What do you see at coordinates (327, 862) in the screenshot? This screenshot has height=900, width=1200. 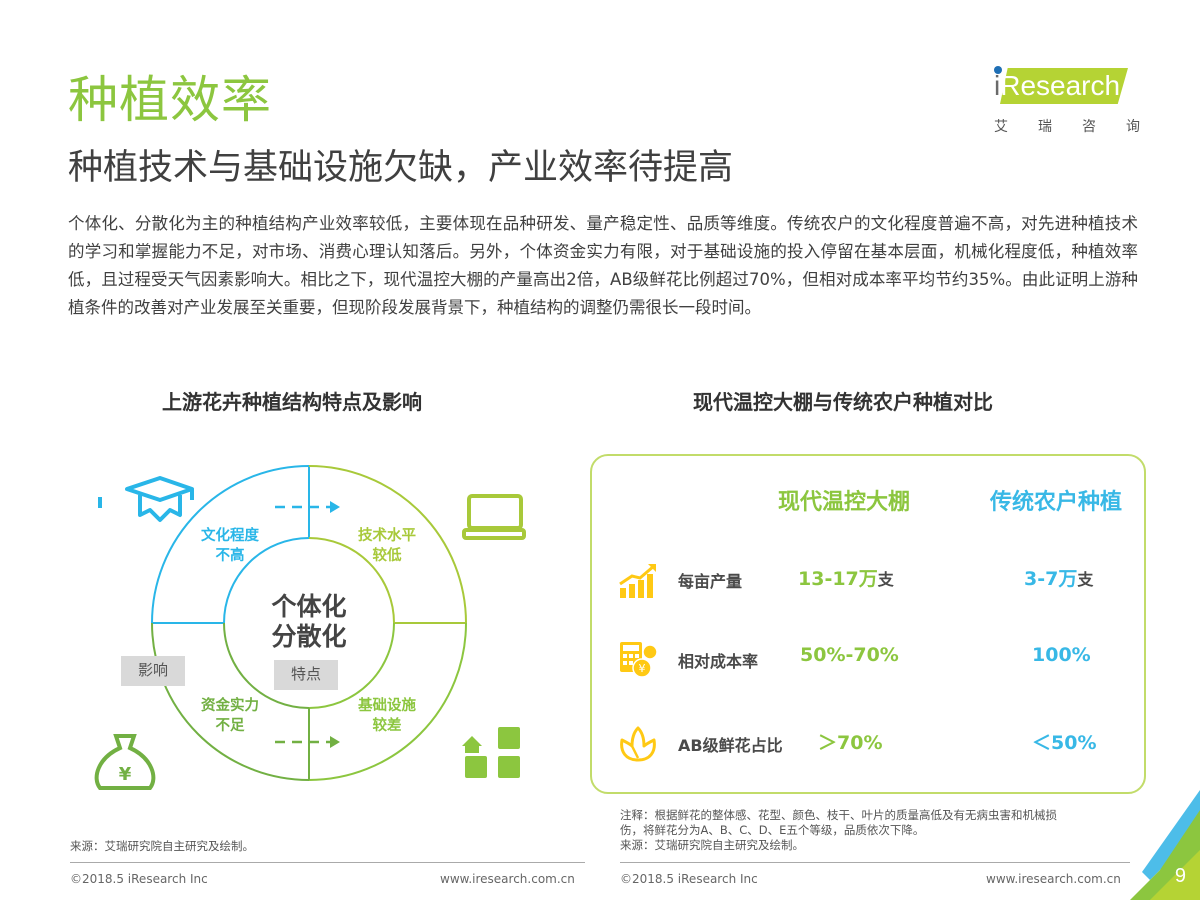 I see `footer-divider-left` at bounding box center [327, 862].